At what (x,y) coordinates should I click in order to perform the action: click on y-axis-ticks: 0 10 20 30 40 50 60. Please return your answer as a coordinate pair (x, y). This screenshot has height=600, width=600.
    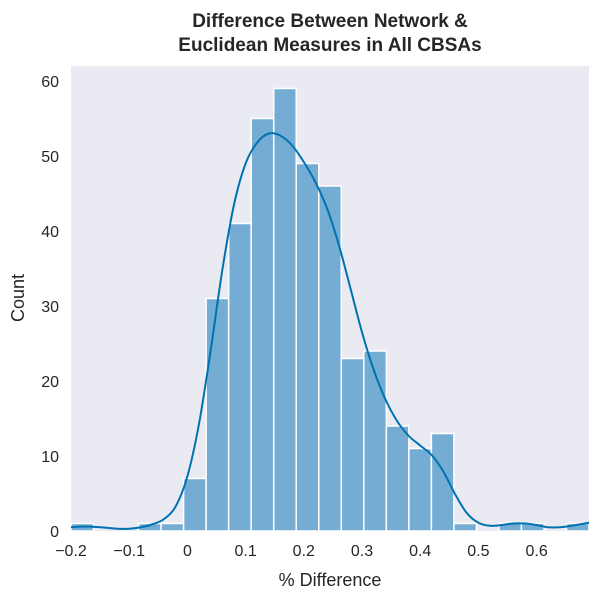
    Looking at the image, I should click on (50, 307).